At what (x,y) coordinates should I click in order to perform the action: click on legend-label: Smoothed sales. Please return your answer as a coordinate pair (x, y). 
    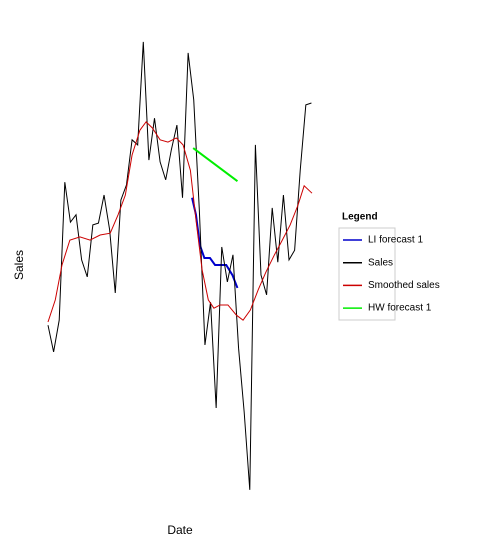
    Looking at the image, I should click on (404, 285).